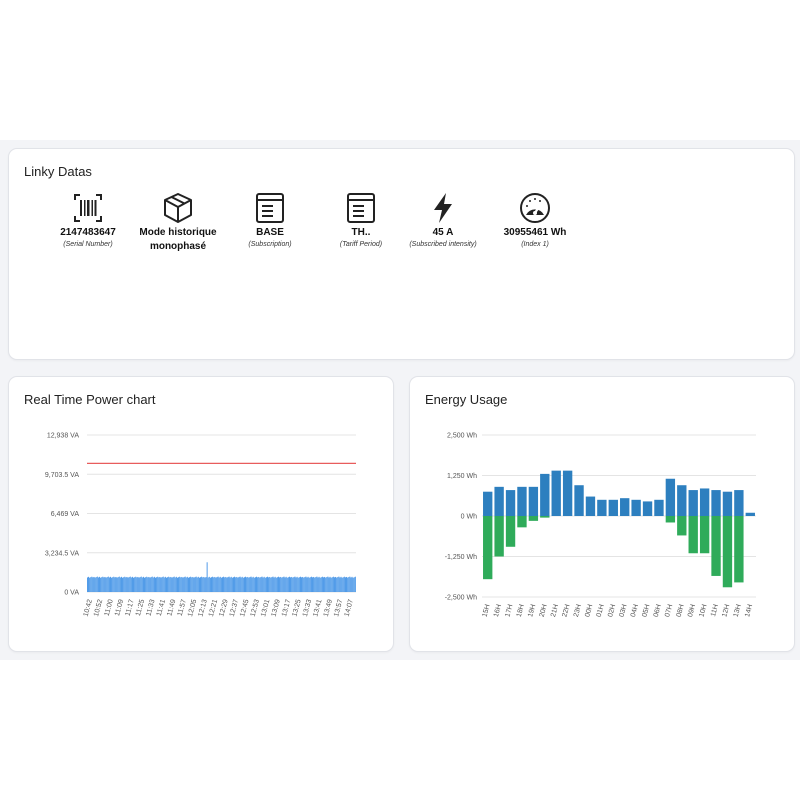 This screenshot has height=800, width=800. Describe the element at coordinates (265, 608) in the screenshot. I see `x-tick-label: 13:01` at that location.